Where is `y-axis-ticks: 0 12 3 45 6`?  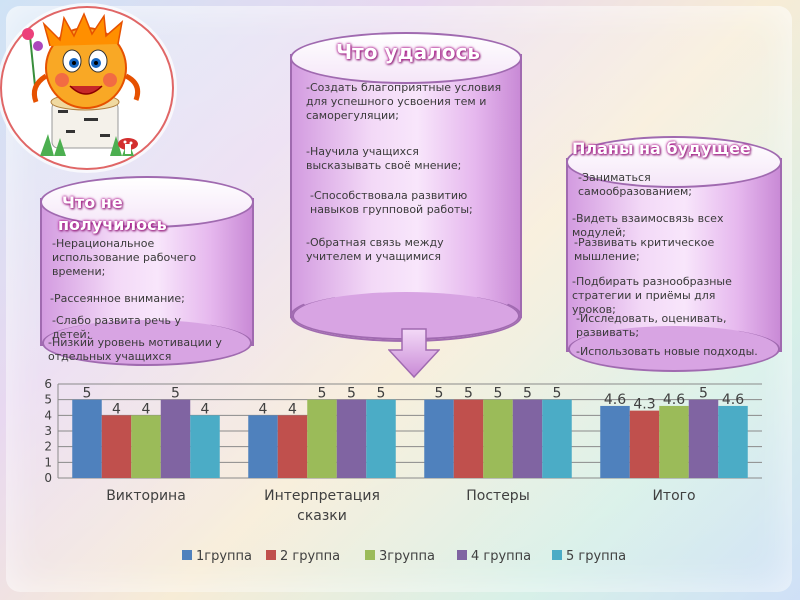
y-axis-ticks: 0 12 3 45 6 is located at coordinates (48, 431).